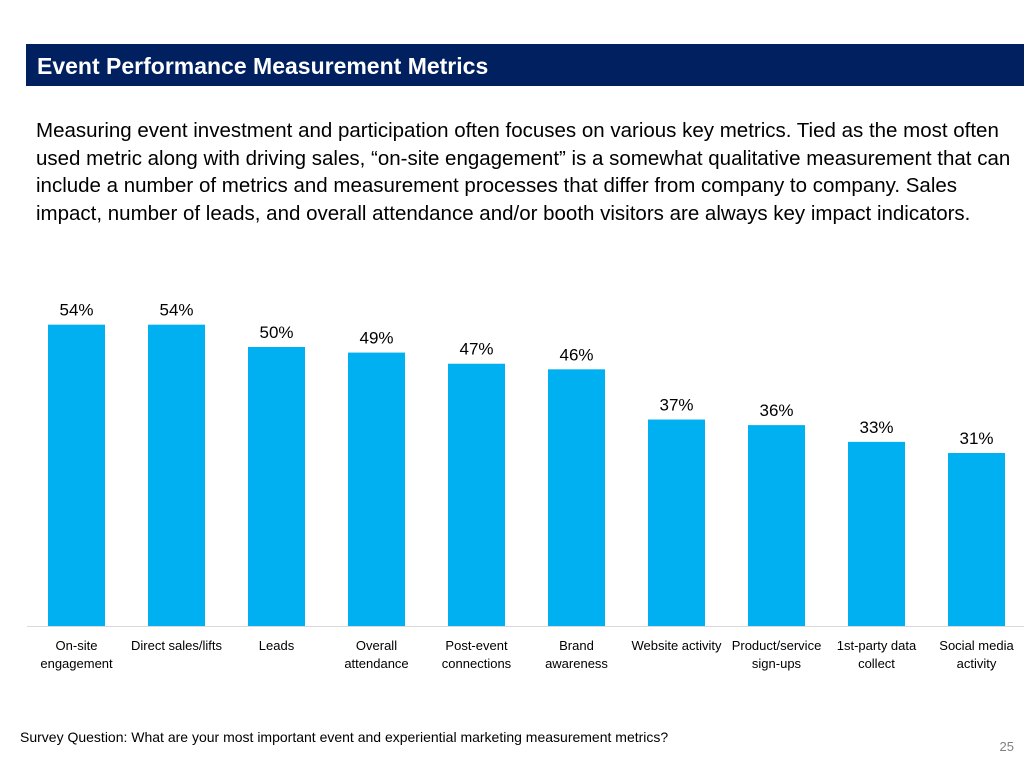  Describe the element at coordinates (676, 645) in the screenshot. I see `category-label-7: Website activity` at that location.